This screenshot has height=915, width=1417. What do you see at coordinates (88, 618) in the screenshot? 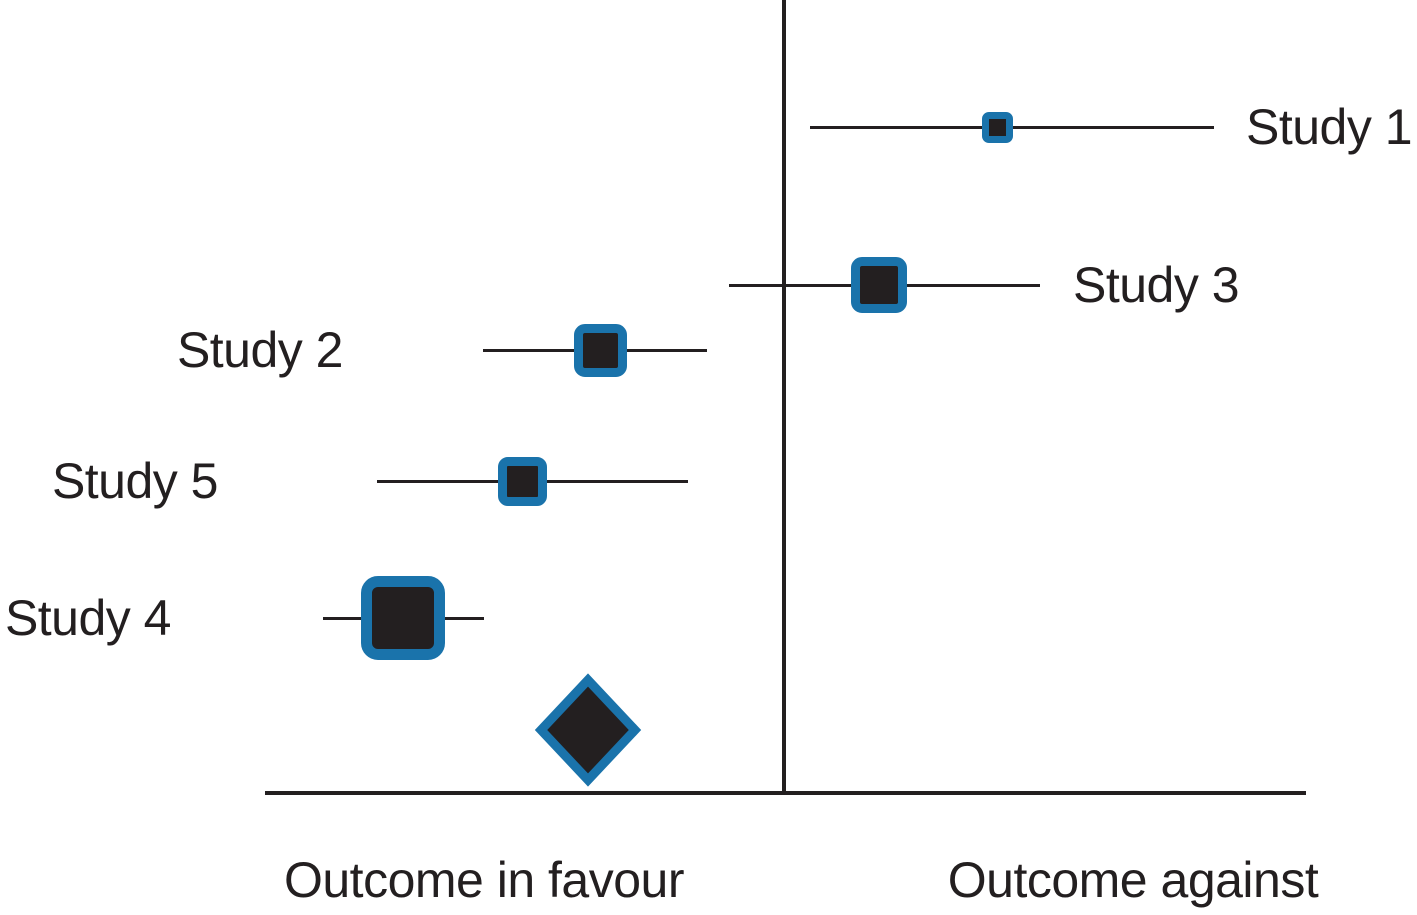
I see `study-label-study-4: Study 4` at bounding box center [88, 618].